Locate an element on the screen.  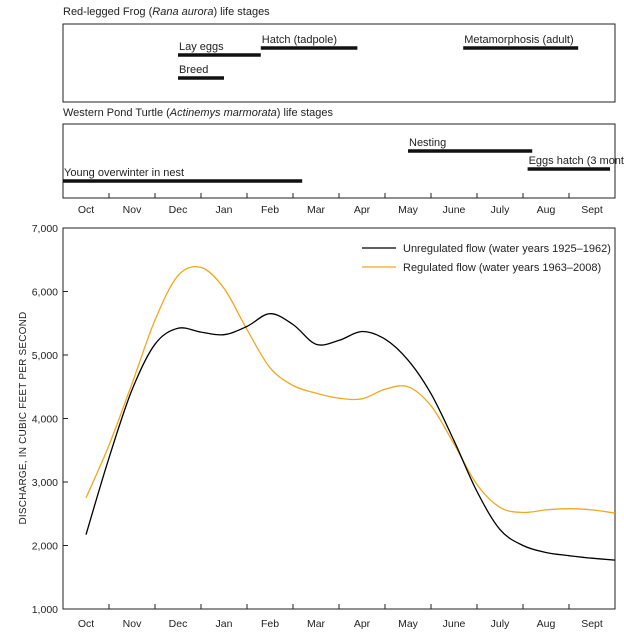
x-tick-label-dec: Dec is located at coordinates (178, 624).